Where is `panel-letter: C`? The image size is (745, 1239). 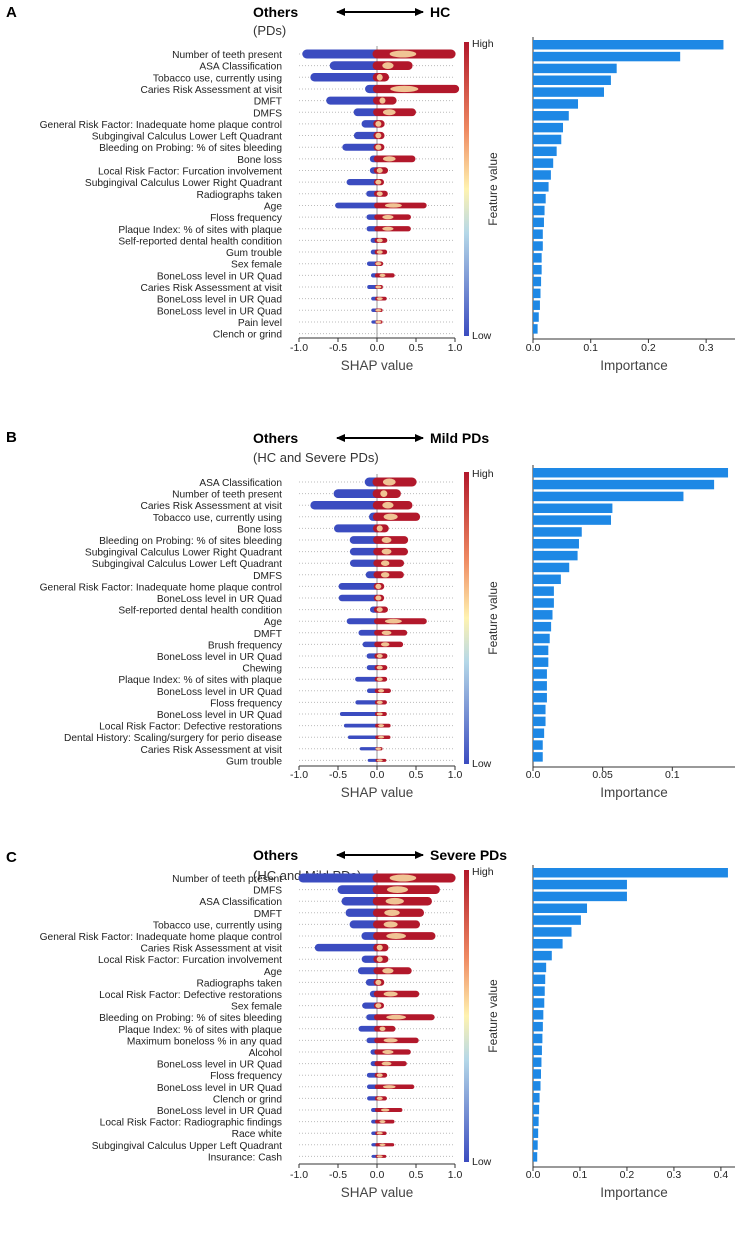 panel-letter: C is located at coordinates (11, 857).